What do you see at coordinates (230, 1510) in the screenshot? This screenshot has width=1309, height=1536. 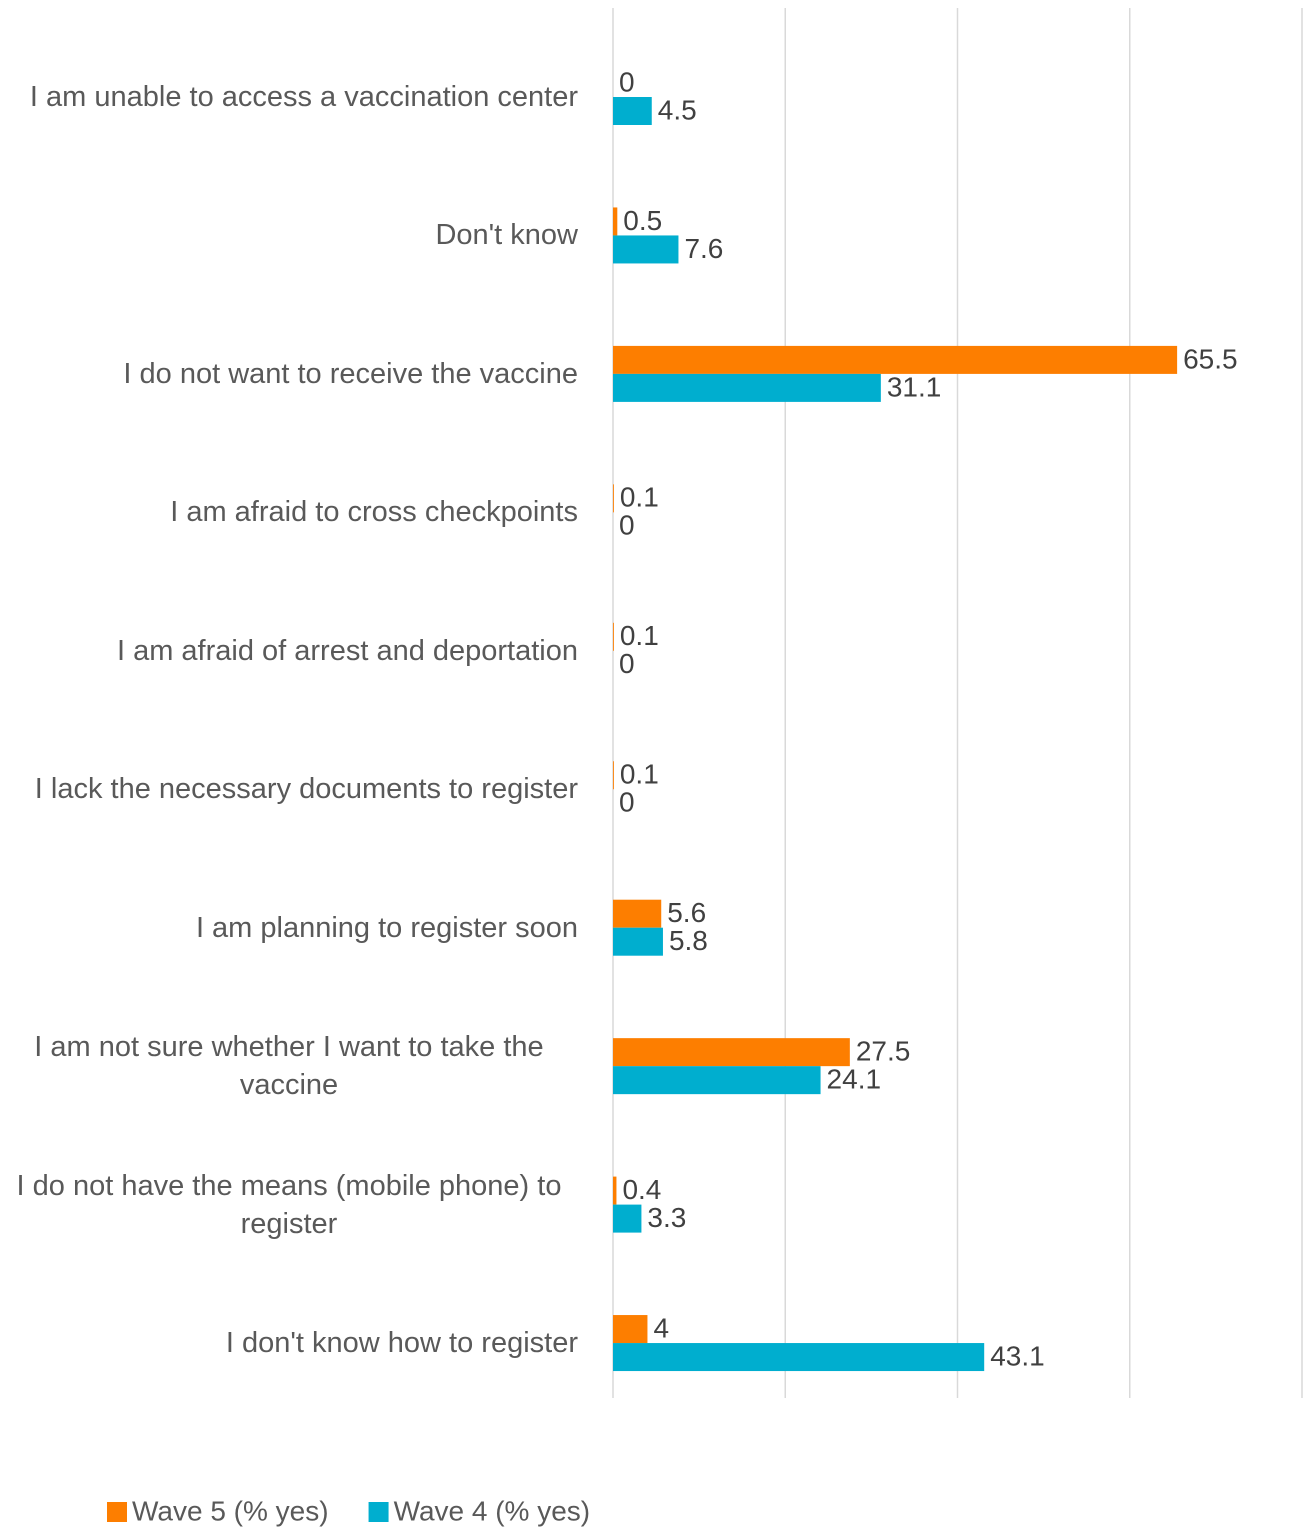 I see `legend-label: Wave 5 (% yes)` at bounding box center [230, 1510].